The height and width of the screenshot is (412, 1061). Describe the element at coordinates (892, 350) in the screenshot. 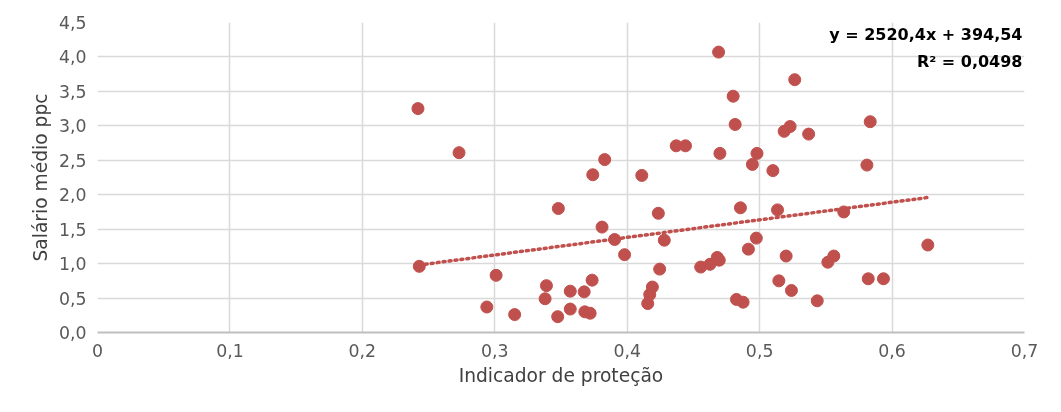

I see `x-tick-label: 0,6` at that location.